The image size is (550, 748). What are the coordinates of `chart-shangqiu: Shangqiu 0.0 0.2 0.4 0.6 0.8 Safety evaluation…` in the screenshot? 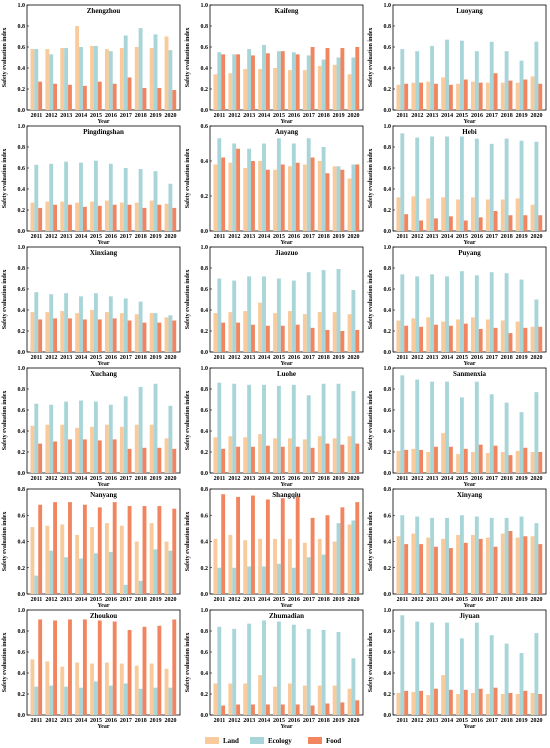 It's located at (274, 548).